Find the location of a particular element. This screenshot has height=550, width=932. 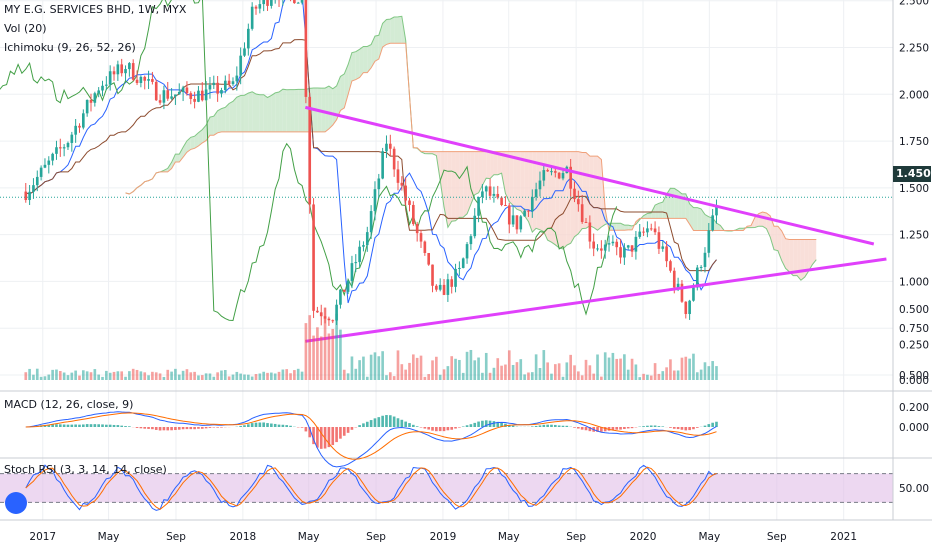

price-tick-label: 1.500 is located at coordinates (914, 189).